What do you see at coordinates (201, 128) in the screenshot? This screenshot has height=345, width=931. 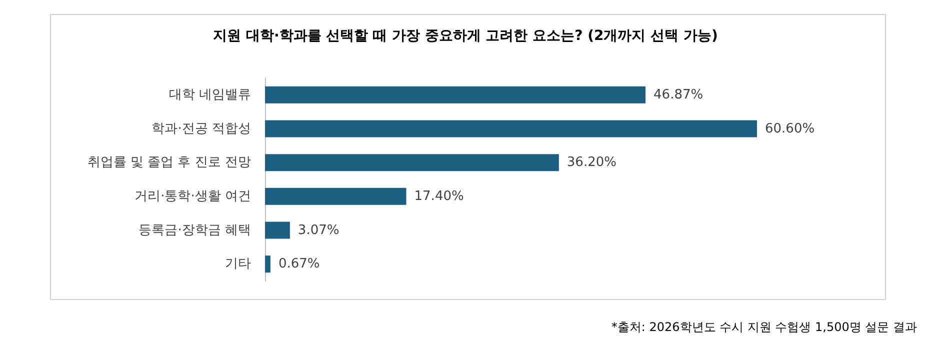 I see `y-tick-label: 학과·전공 적합성` at bounding box center [201, 128].